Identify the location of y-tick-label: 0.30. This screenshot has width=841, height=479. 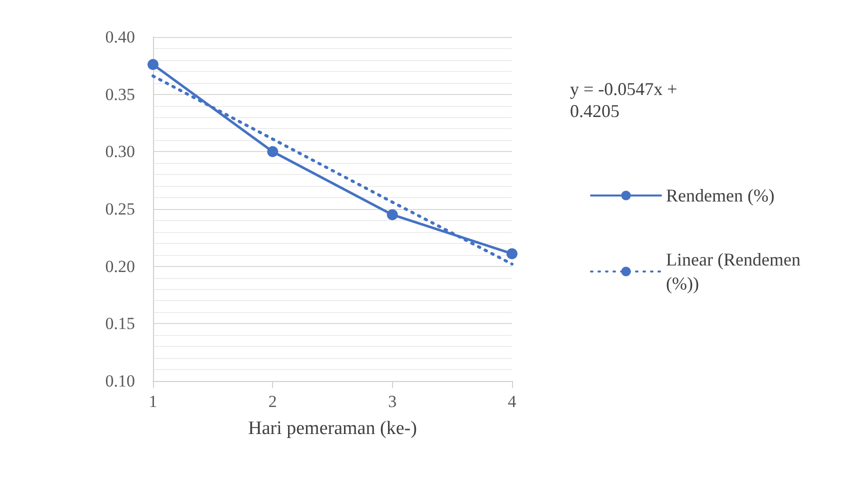
(120, 152).